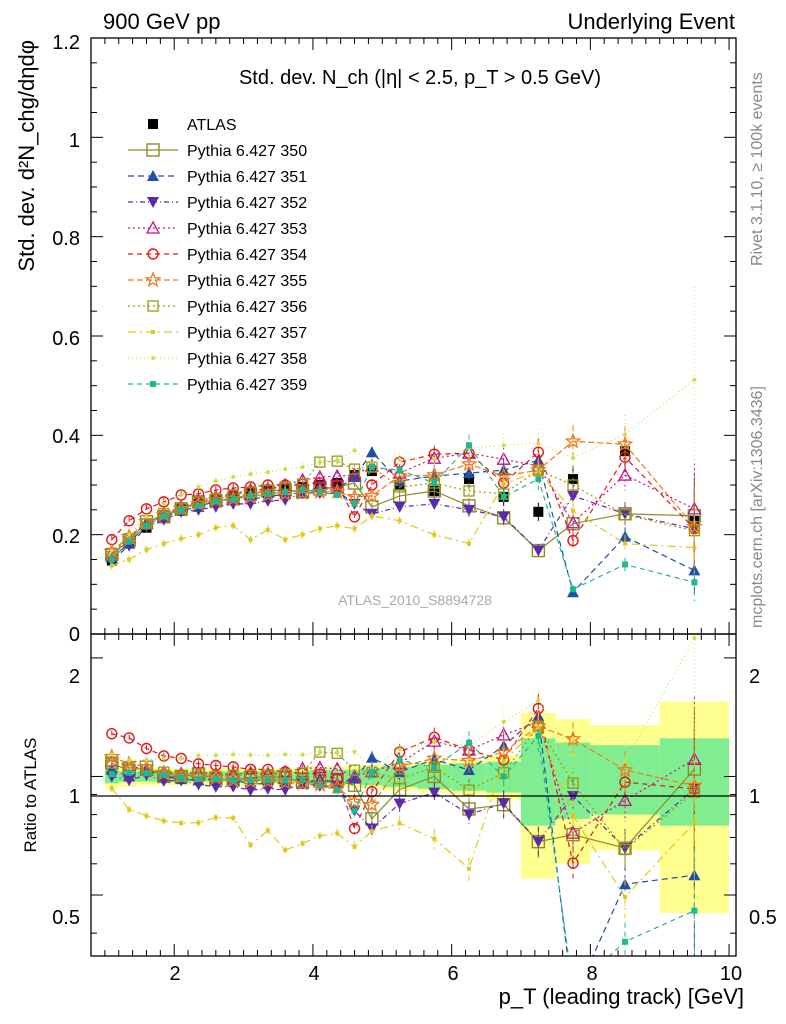 The image size is (786, 1024). What do you see at coordinates (247, 229) in the screenshot?
I see `legend-label: Pythia 6.427 353` at bounding box center [247, 229].